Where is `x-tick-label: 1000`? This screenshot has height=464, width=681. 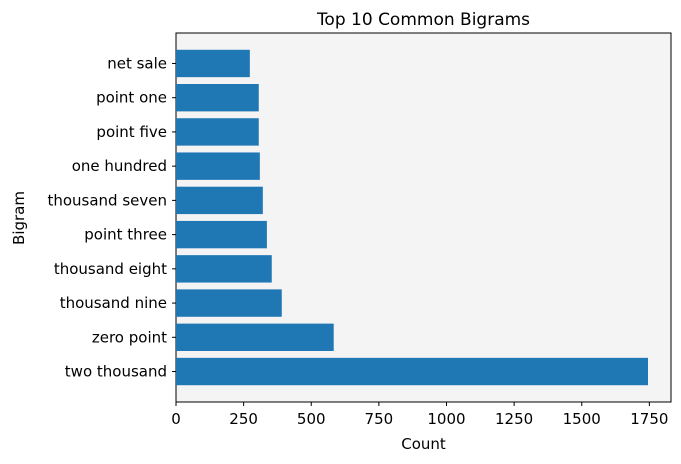
x-tick-label: 1000 is located at coordinates (446, 419).